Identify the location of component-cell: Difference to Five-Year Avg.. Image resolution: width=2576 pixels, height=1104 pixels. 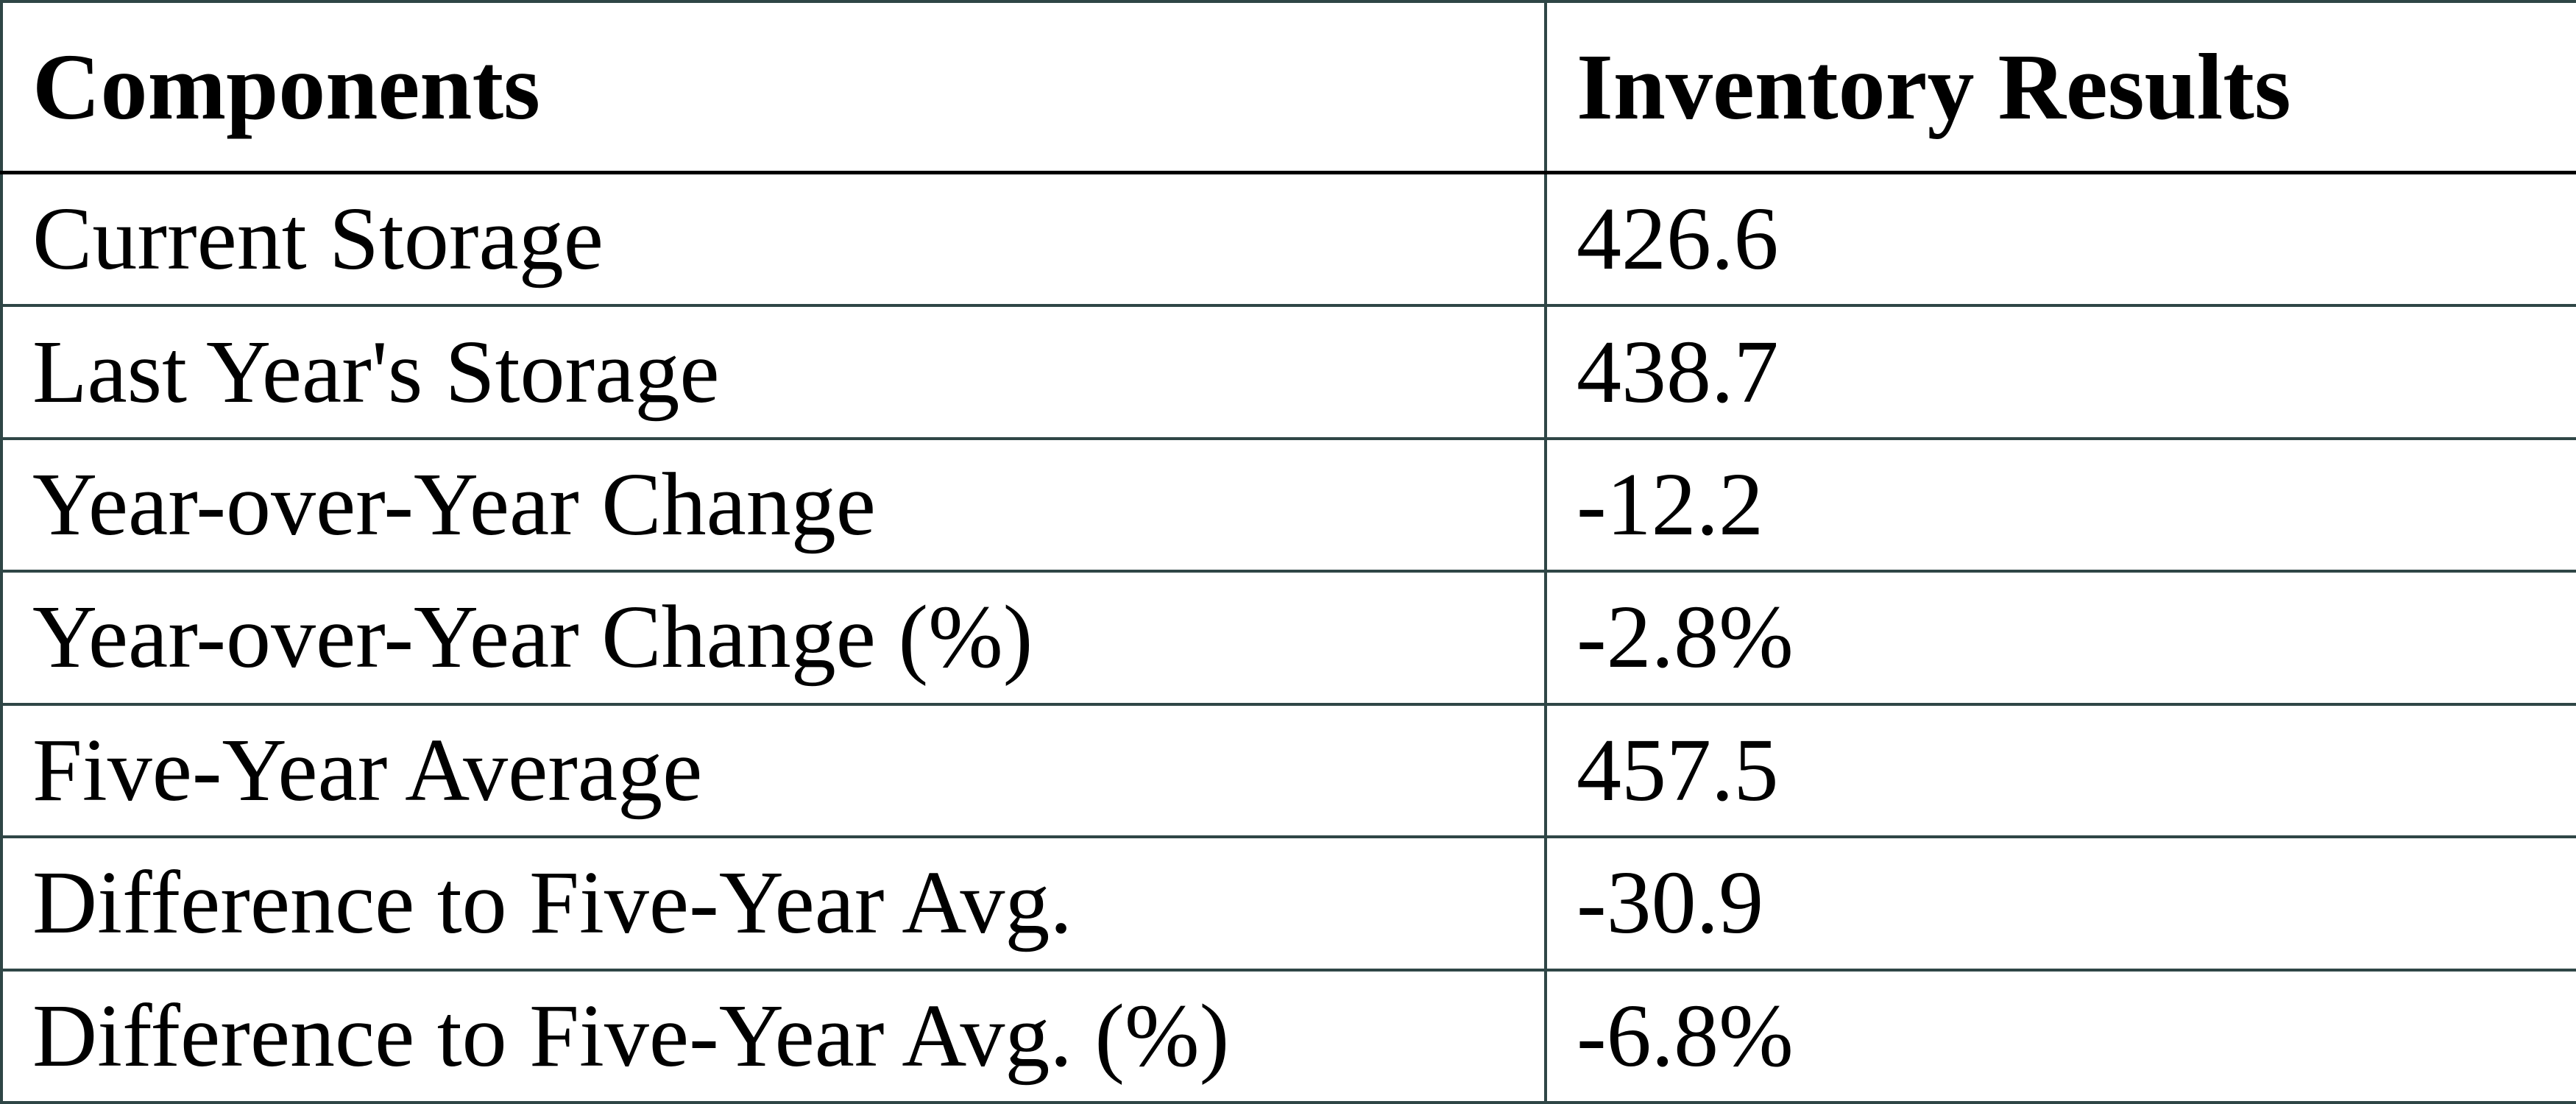
(773, 903).